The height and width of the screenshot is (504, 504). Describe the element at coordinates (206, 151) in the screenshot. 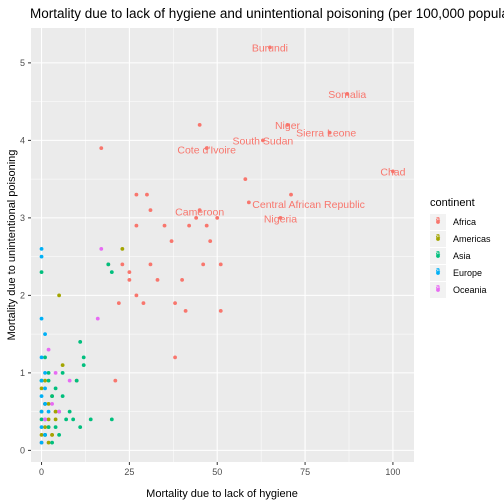

I see `annotation-label: Cote d'Ivoire` at that location.